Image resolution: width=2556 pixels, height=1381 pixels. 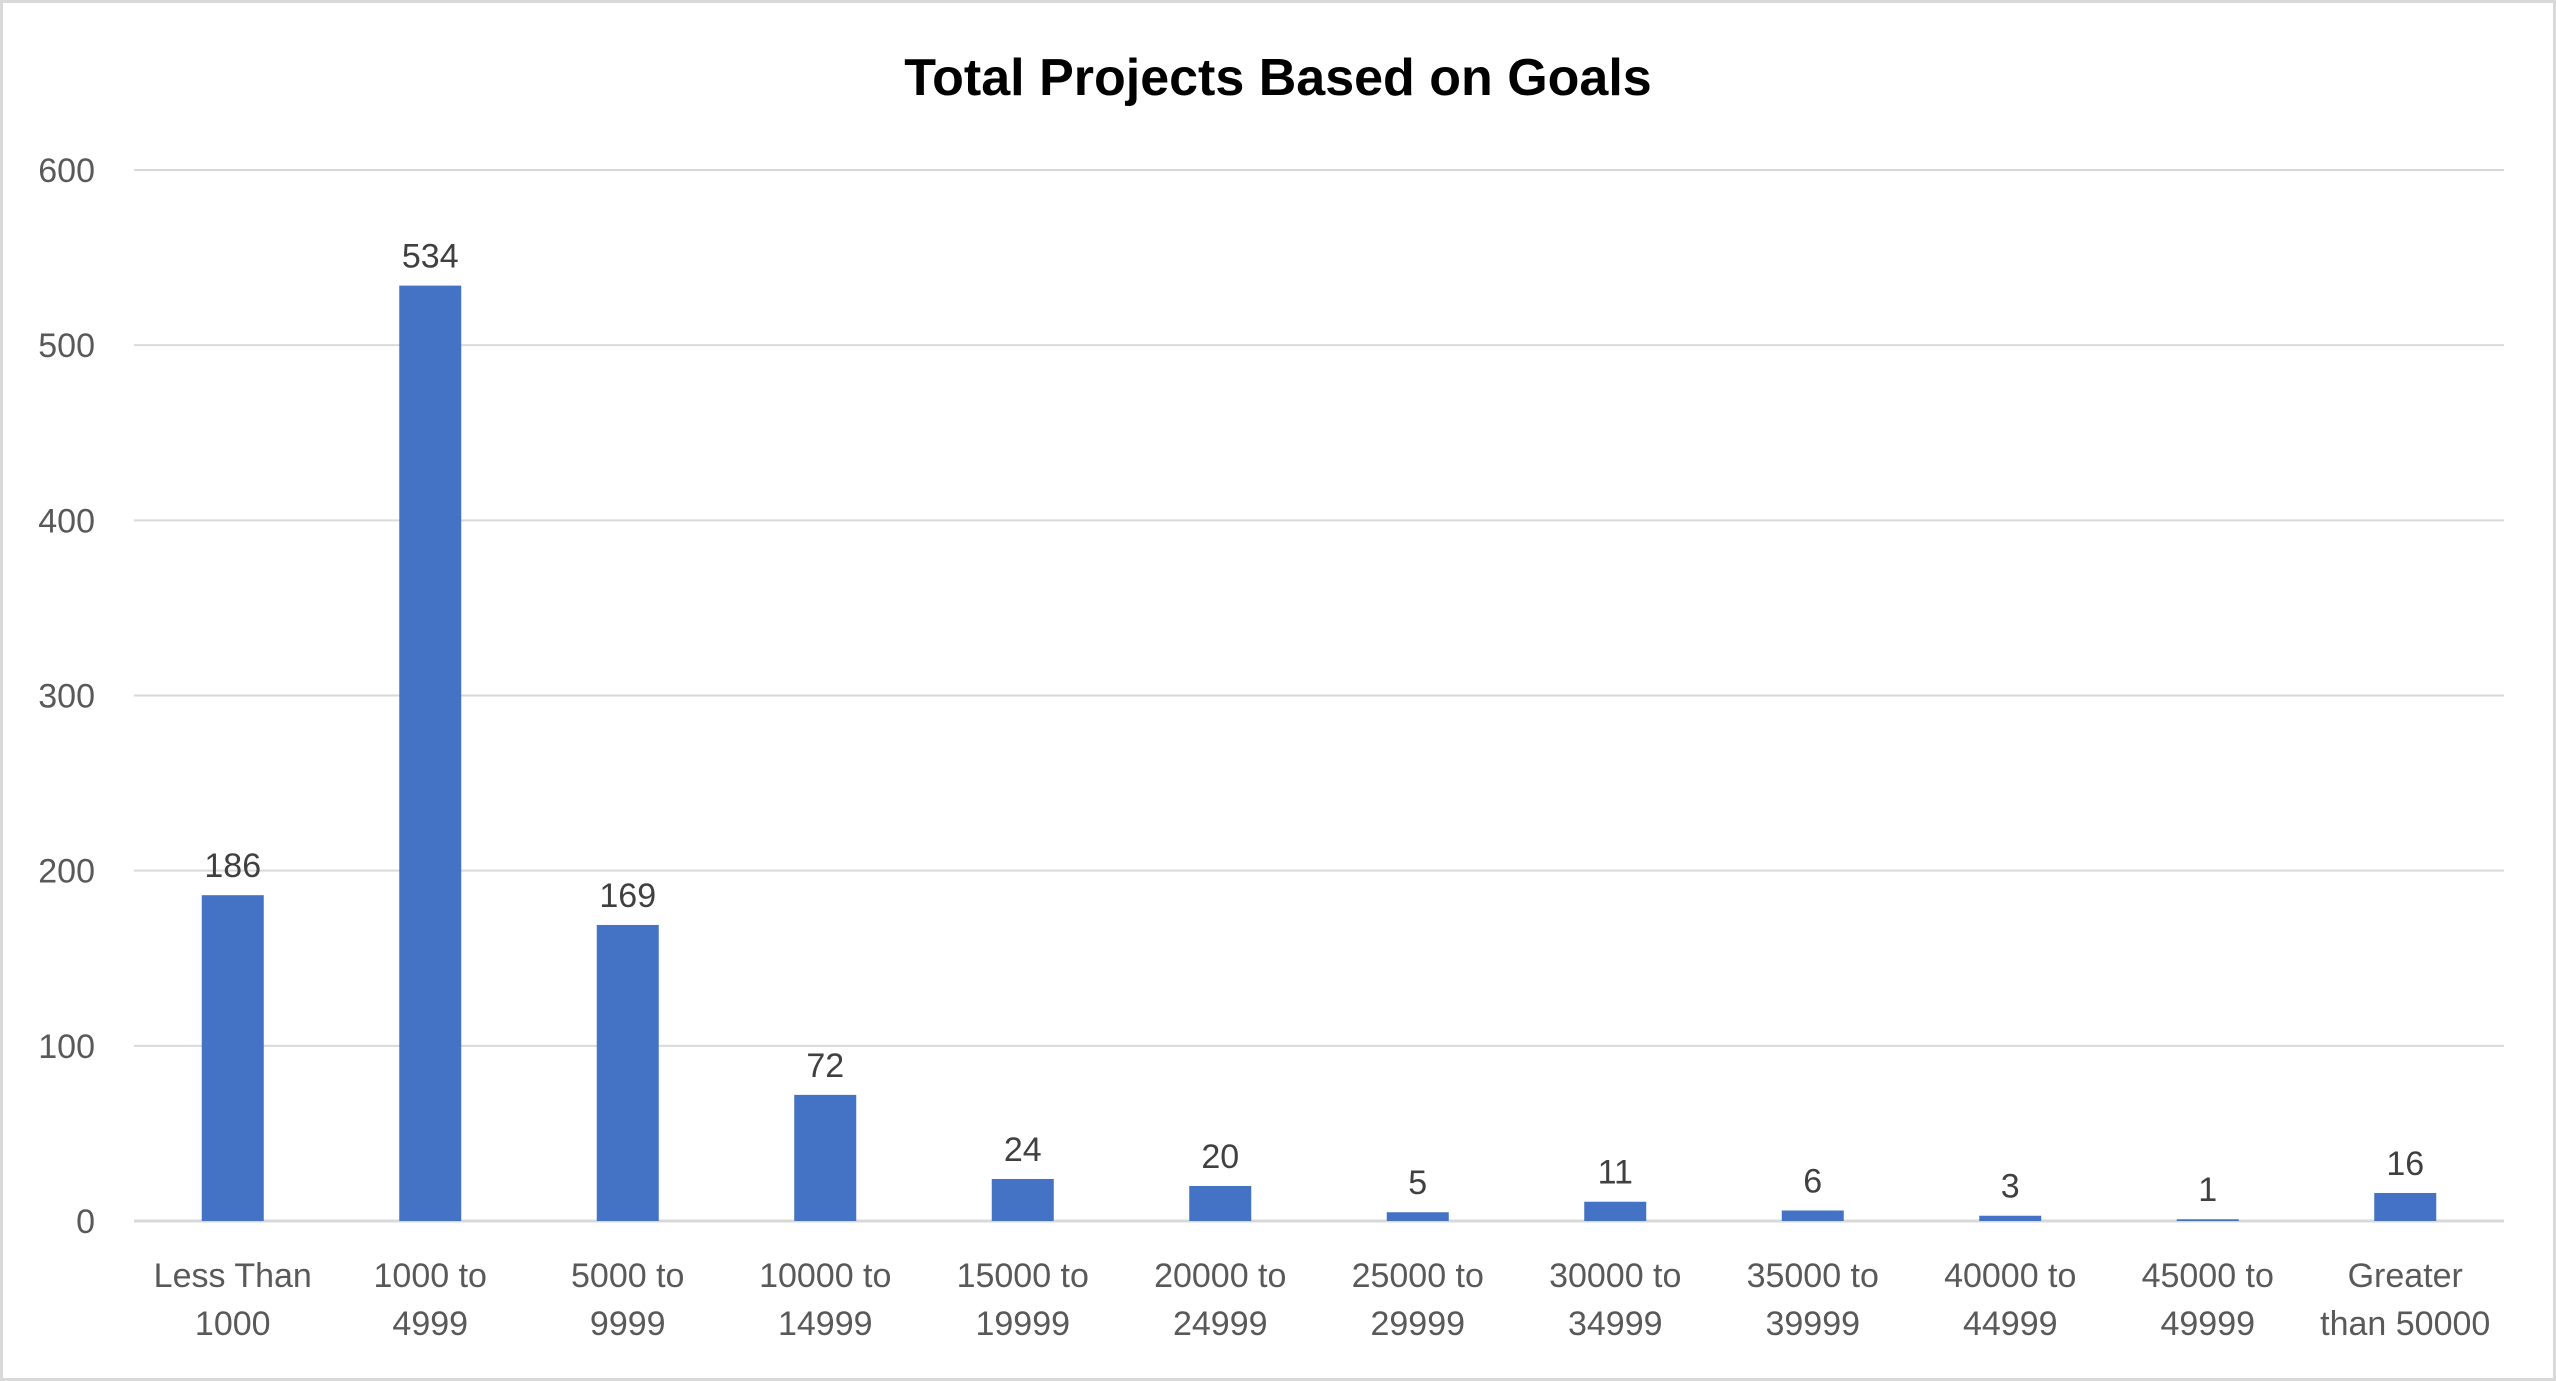 What do you see at coordinates (66, 697) in the screenshot?
I see `y-tick-label: 300` at bounding box center [66, 697].